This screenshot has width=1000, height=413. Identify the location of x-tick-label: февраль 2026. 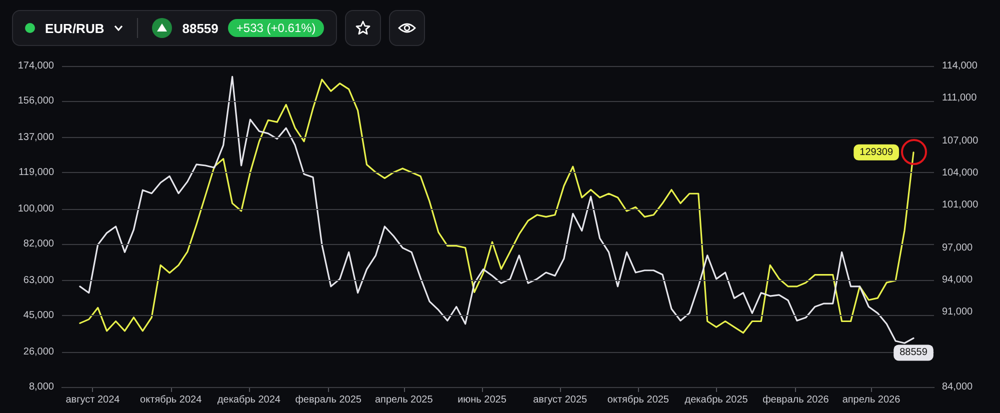
(796, 400).